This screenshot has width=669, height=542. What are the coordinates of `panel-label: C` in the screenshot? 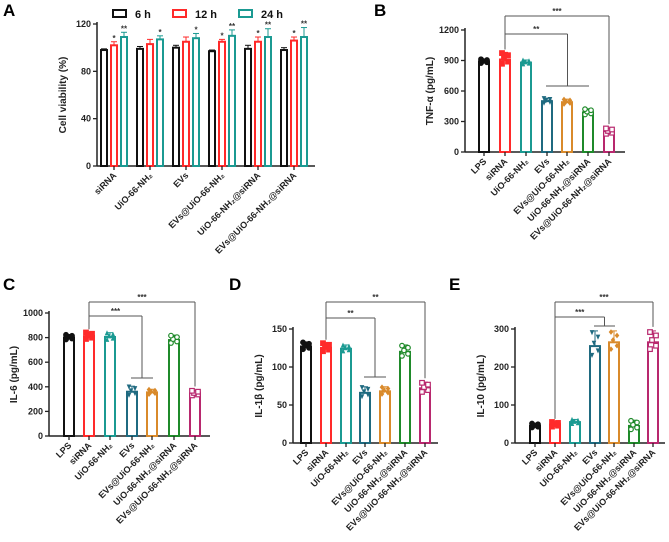 It's located at (9, 284).